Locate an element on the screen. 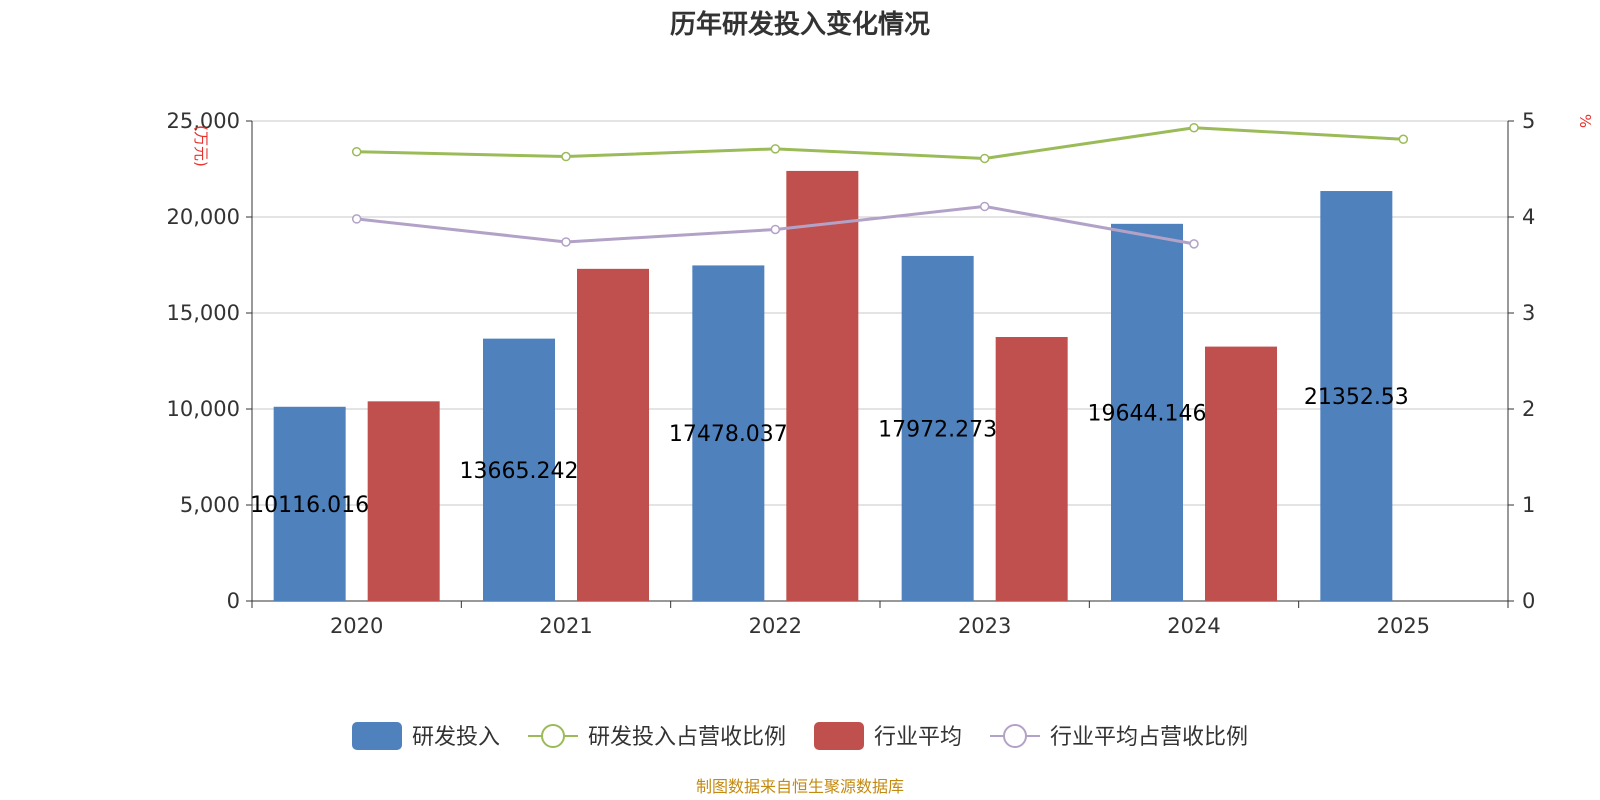  right-axis-unit: % is located at coordinates (1585, 121).